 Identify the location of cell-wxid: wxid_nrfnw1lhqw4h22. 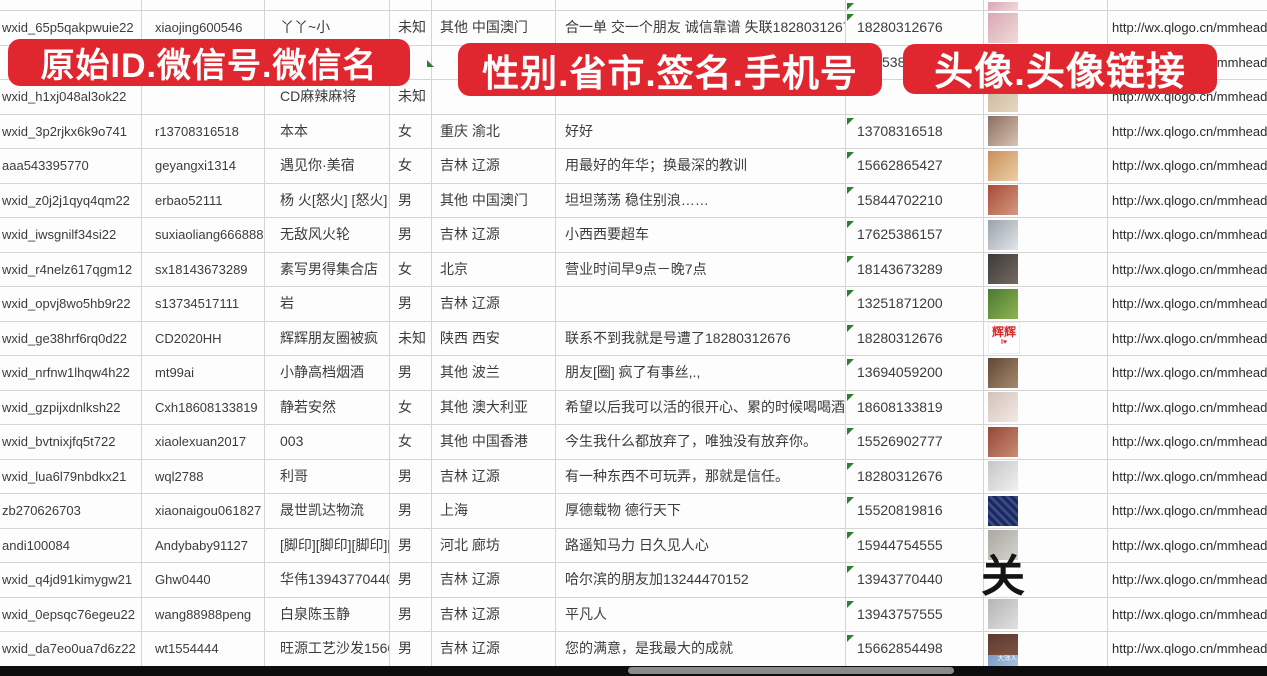
(71, 373).